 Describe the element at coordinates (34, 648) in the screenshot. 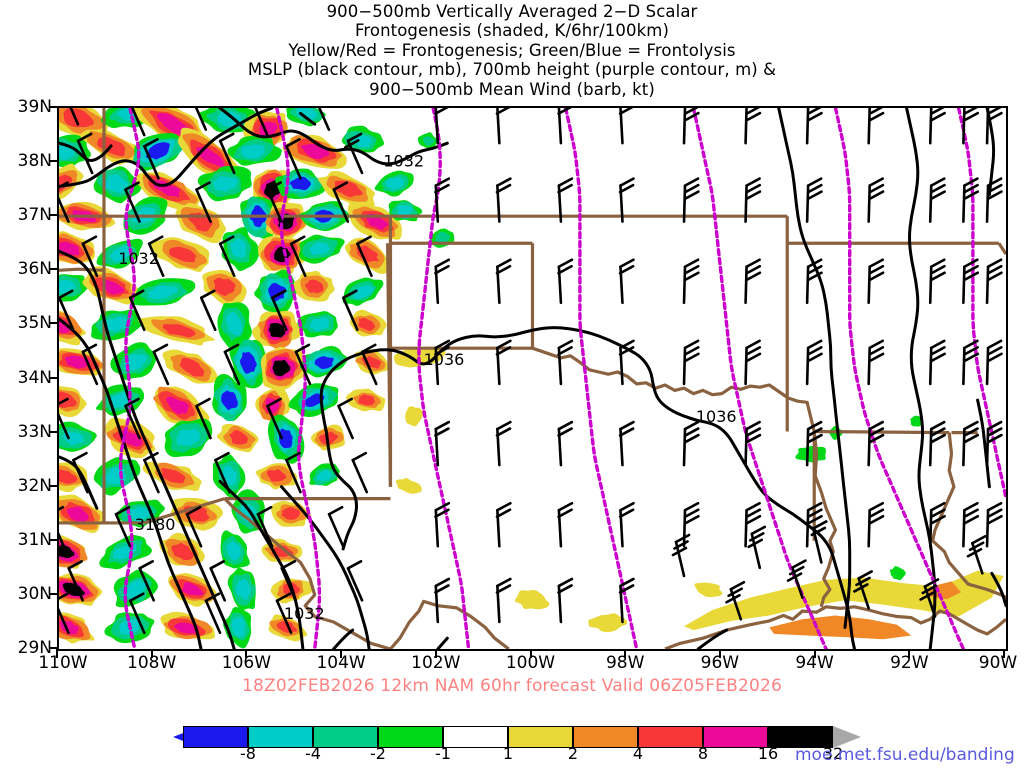

I see `y-axis-tick-29N: 29N` at that location.